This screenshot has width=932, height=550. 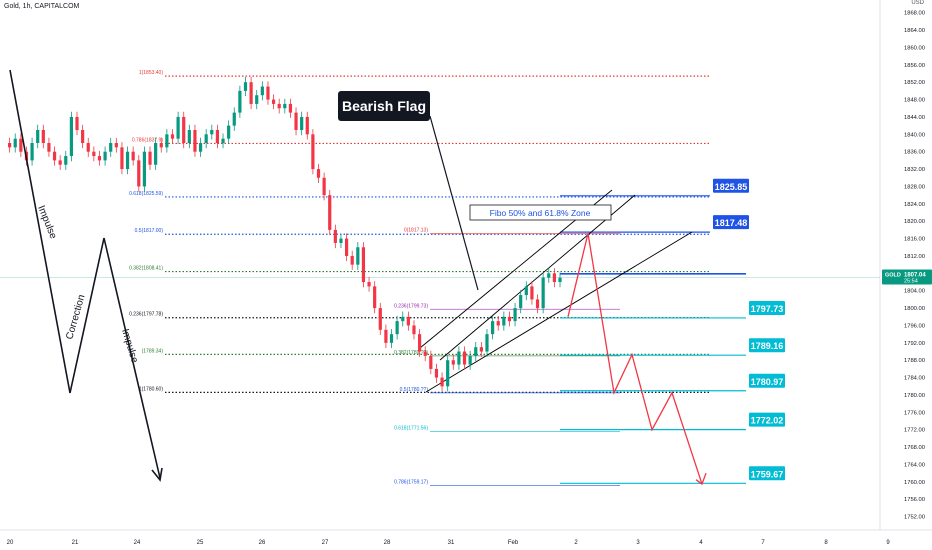 What do you see at coordinates (129, 346) in the screenshot?
I see `impulse-label-2: Impulse` at bounding box center [129, 346].